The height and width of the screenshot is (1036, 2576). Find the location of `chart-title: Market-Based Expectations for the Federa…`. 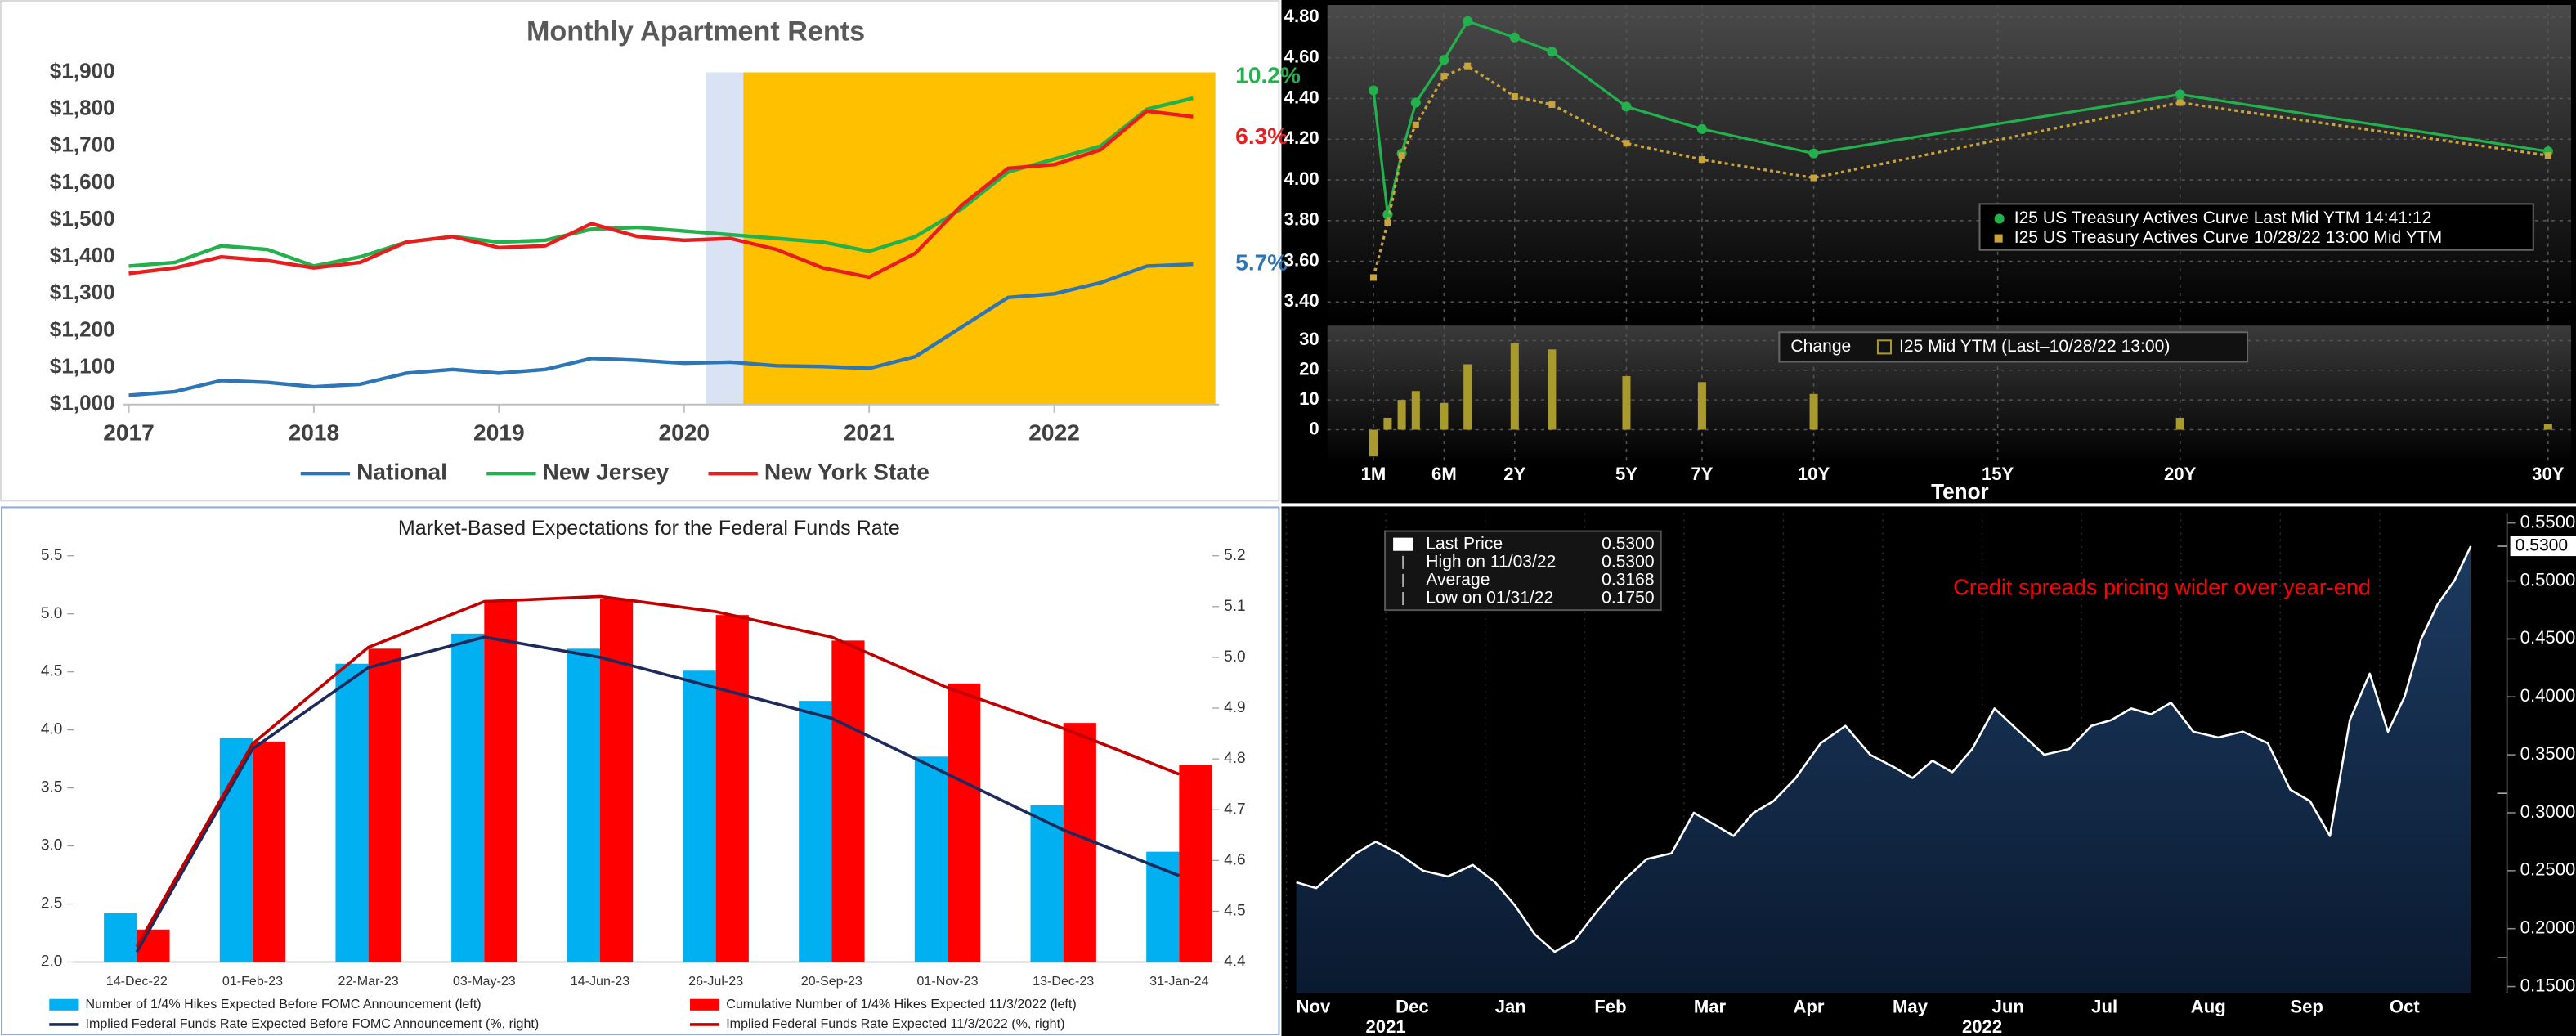

chart-title: Market-Based Expectations for the Federa… is located at coordinates (649, 528).